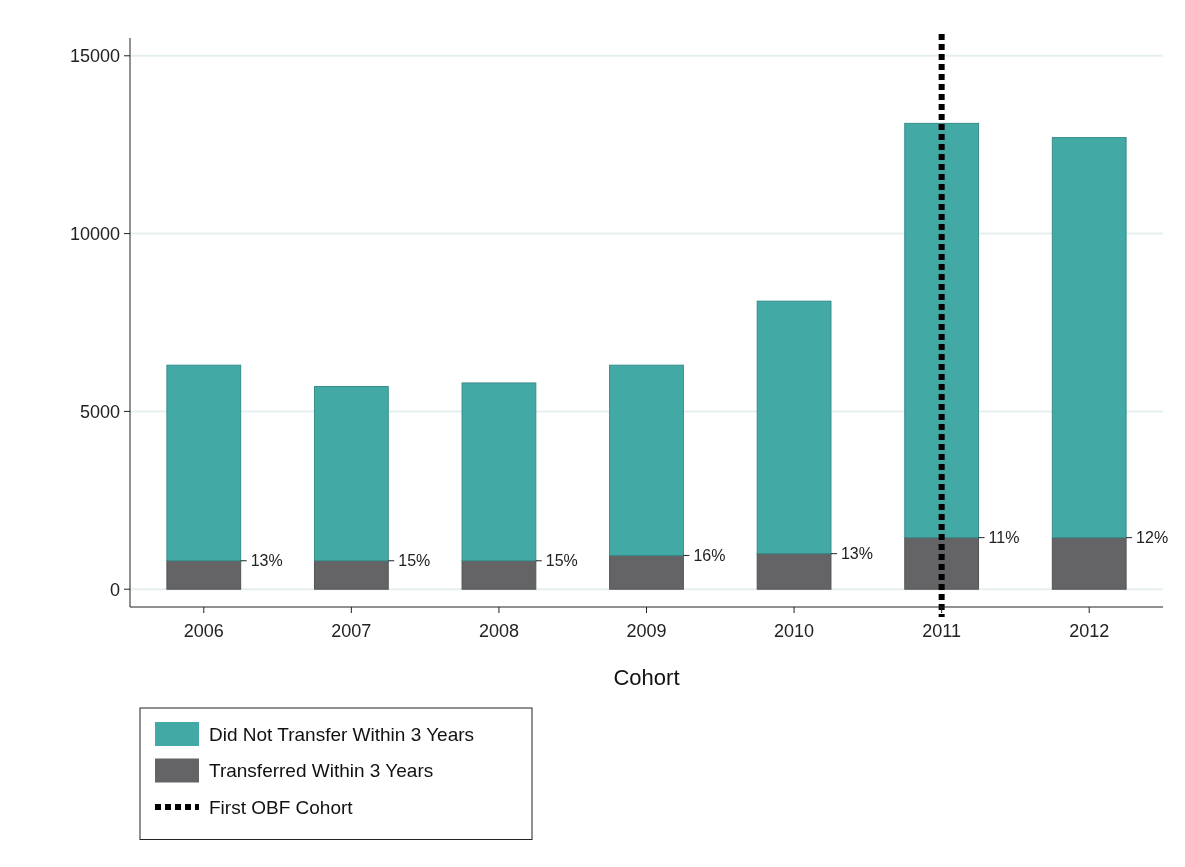 This screenshot has width=1185, height=867. I want to click on y-tick-label: 10000, so click(94, 233).